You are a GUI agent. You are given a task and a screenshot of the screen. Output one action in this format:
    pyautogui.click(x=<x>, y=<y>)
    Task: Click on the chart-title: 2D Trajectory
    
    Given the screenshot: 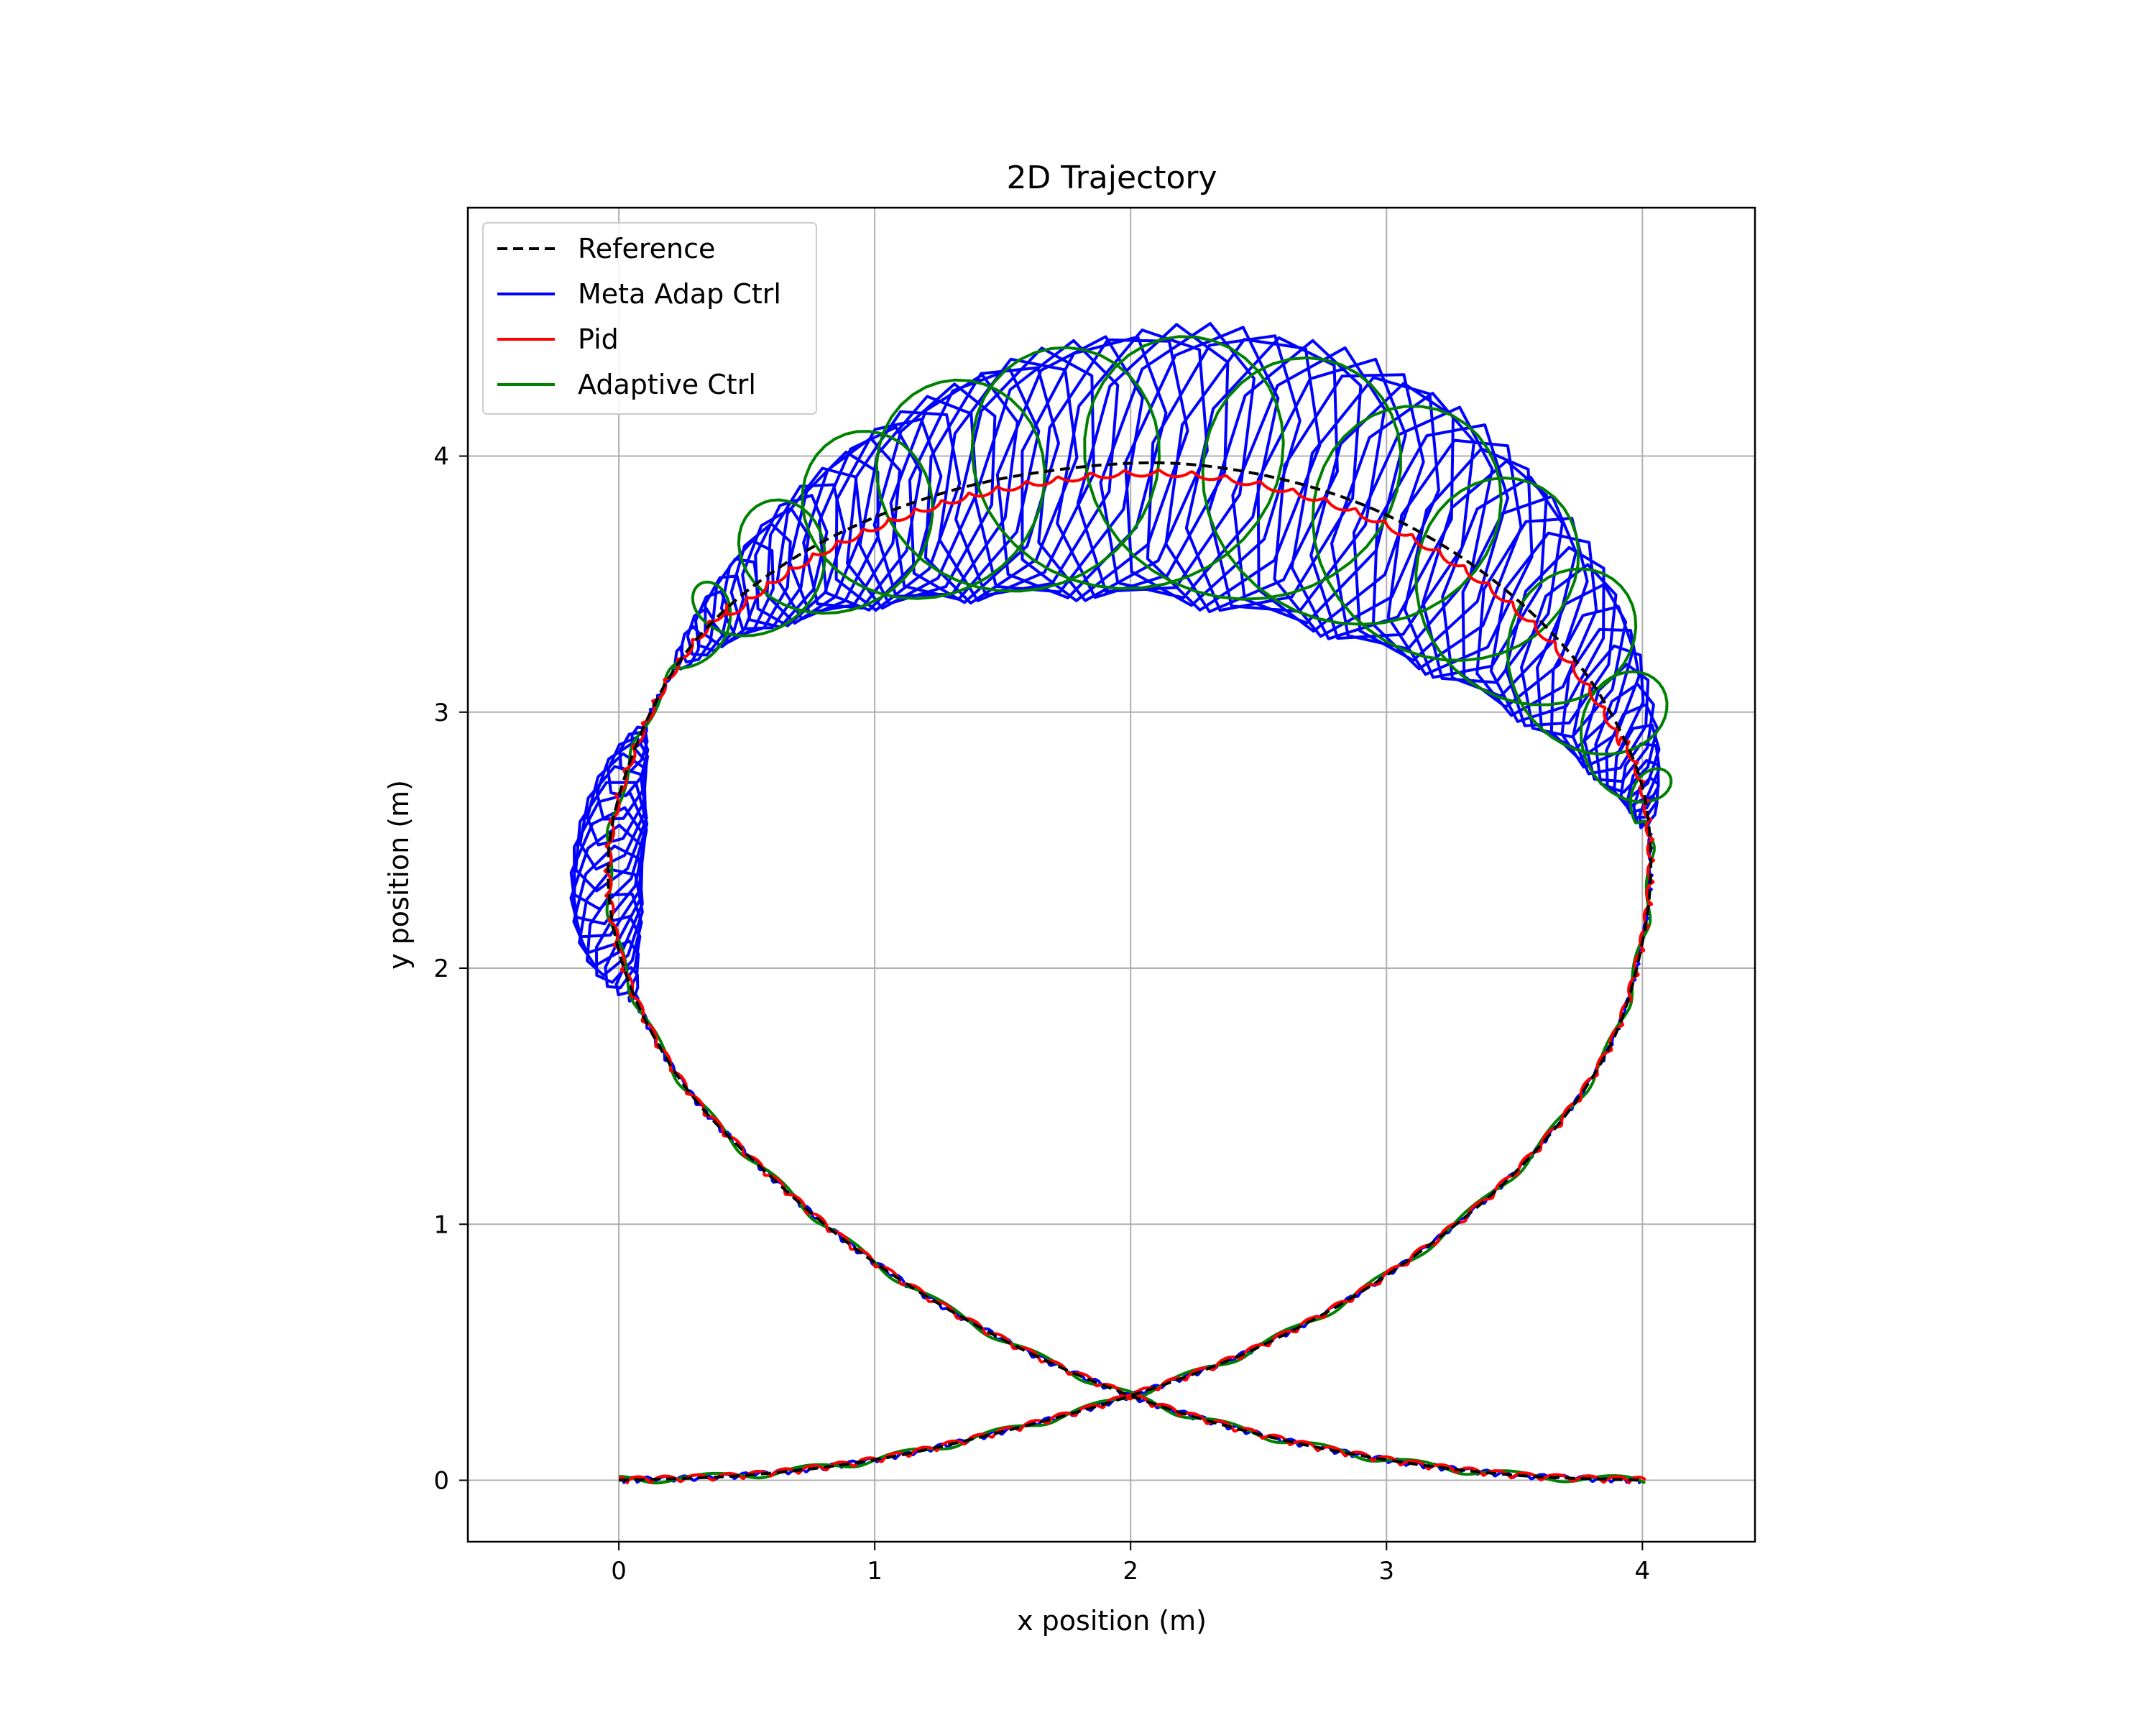 What is the action you would take?
    pyautogui.click(x=1111, y=178)
    